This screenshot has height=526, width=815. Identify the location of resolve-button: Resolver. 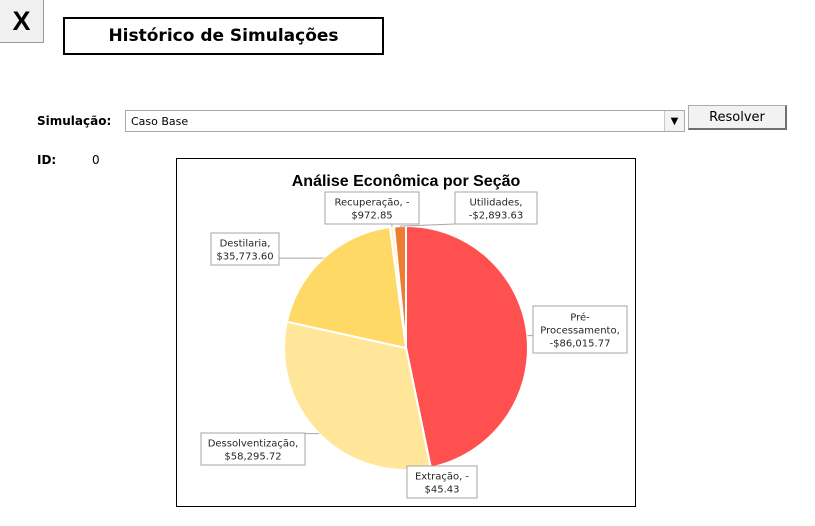
(737, 117).